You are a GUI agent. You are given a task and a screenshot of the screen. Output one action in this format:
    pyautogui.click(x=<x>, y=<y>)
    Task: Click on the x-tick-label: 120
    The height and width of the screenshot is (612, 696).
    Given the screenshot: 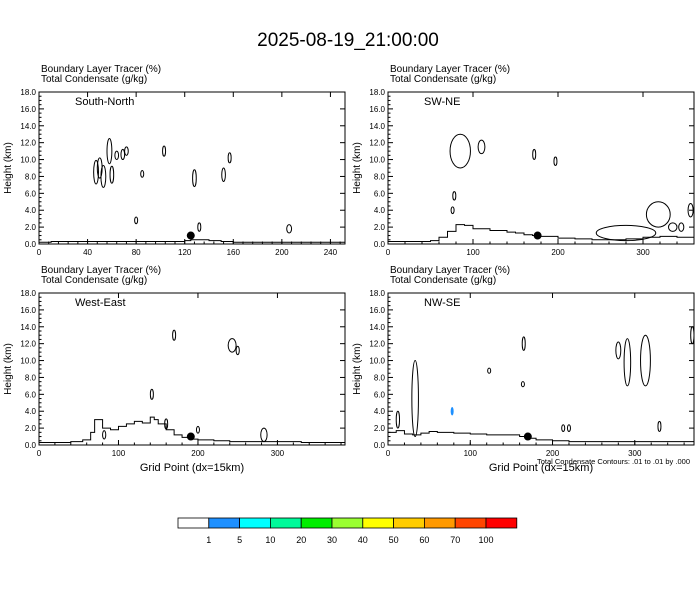 What is the action you would take?
    pyautogui.click(x=185, y=252)
    